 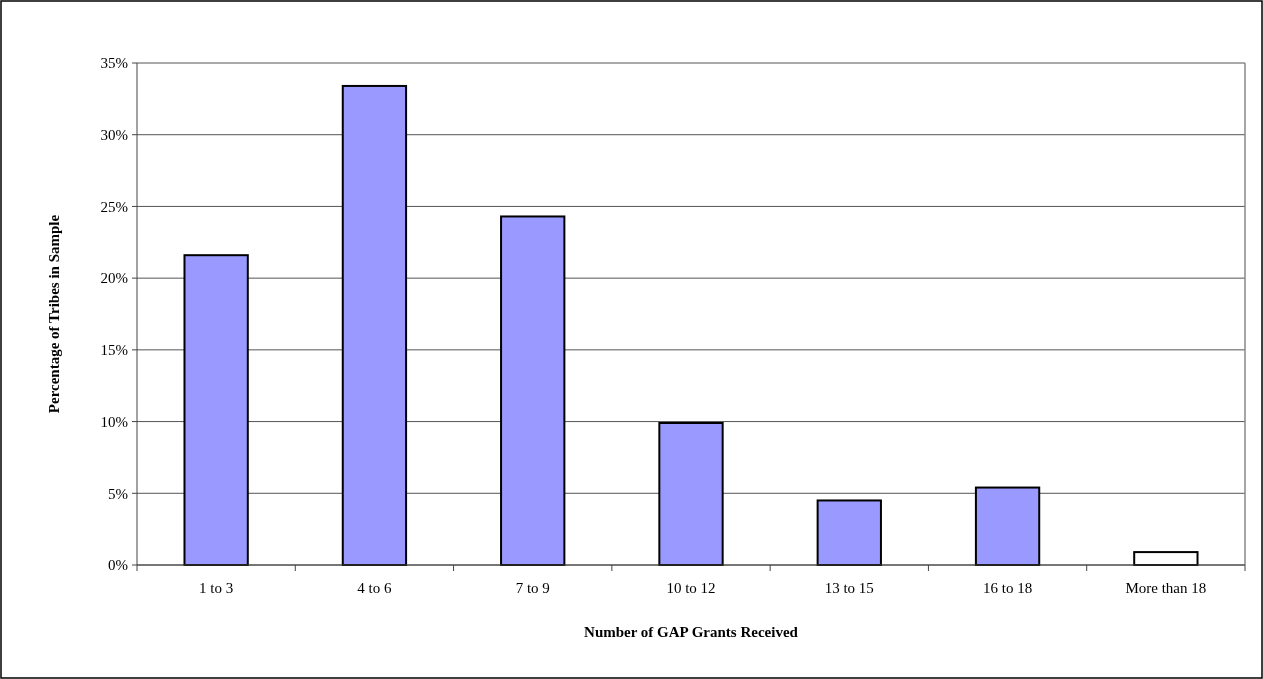 What do you see at coordinates (849, 588) in the screenshot?
I see `x-tick-label: 13 to 15` at bounding box center [849, 588].